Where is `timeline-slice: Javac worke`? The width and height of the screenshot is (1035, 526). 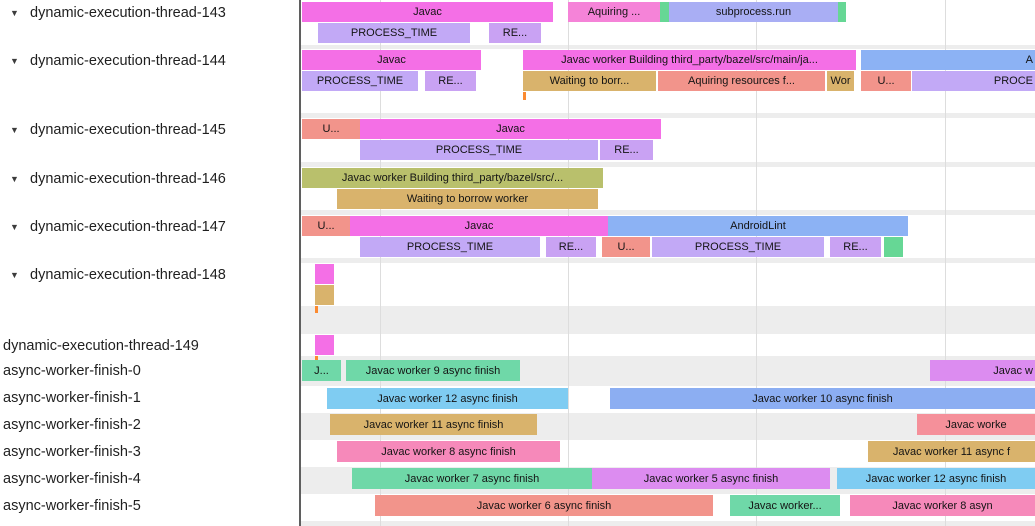
timeline-slice: Javac worke is located at coordinates (976, 424).